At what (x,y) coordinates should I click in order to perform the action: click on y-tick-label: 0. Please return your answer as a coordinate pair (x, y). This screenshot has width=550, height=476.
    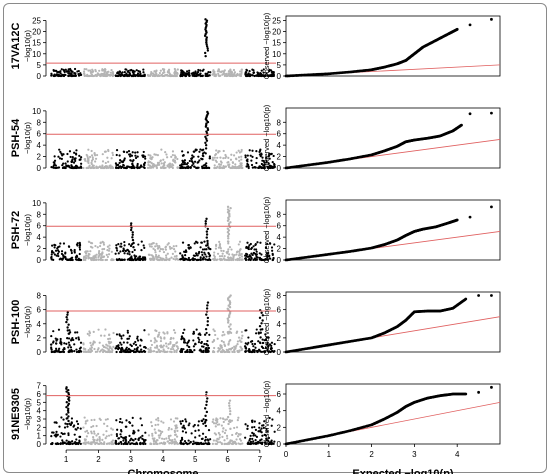
    Looking at the image, I should click on (39, 352).